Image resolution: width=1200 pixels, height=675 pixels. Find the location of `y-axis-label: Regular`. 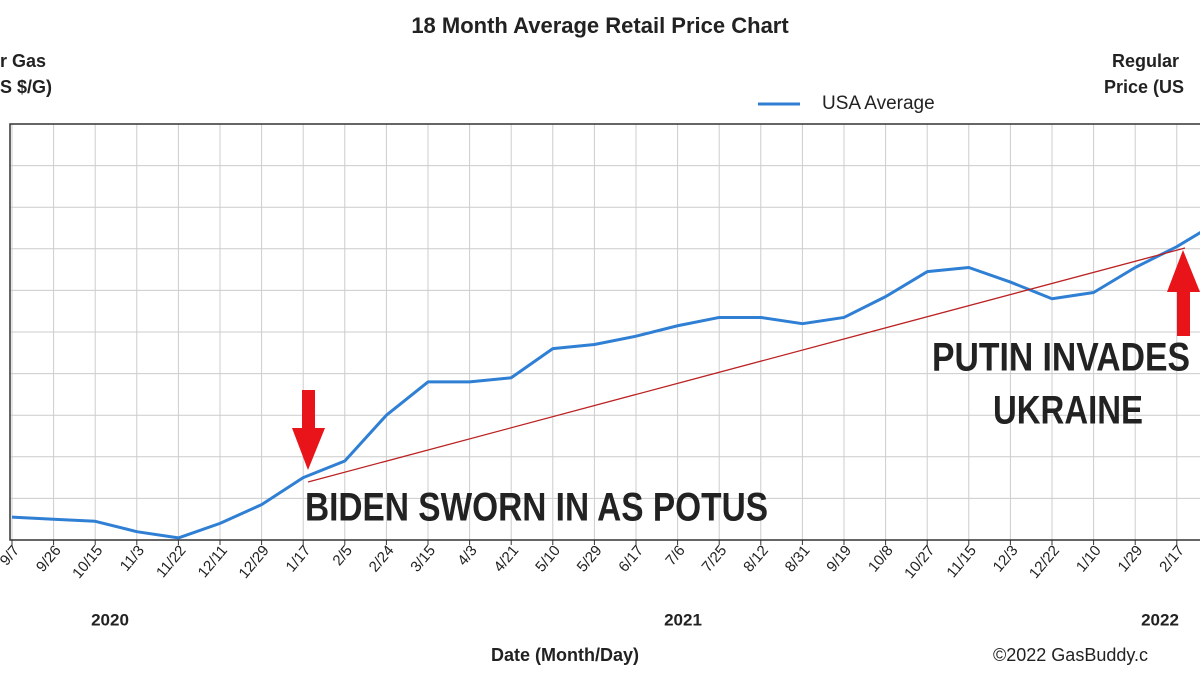

y-axis-label: Regular is located at coordinates (1145, 61).